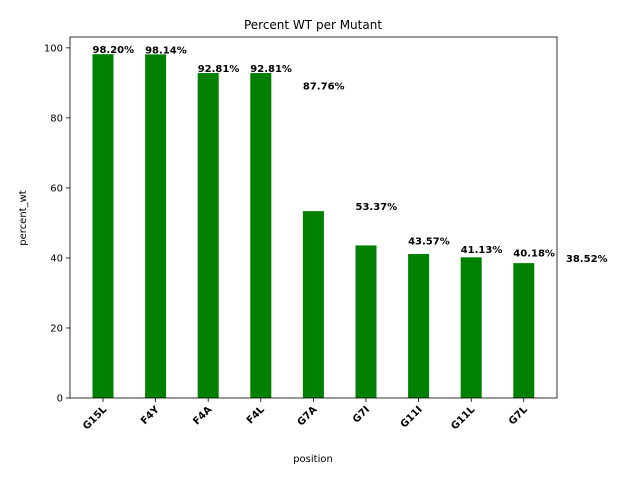 Image resolution: width=640 pixels, height=480 pixels. What do you see at coordinates (313, 25) in the screenshot?
I see `chart-title: Percent WT per Mutant` at bounding box center [313, 25].